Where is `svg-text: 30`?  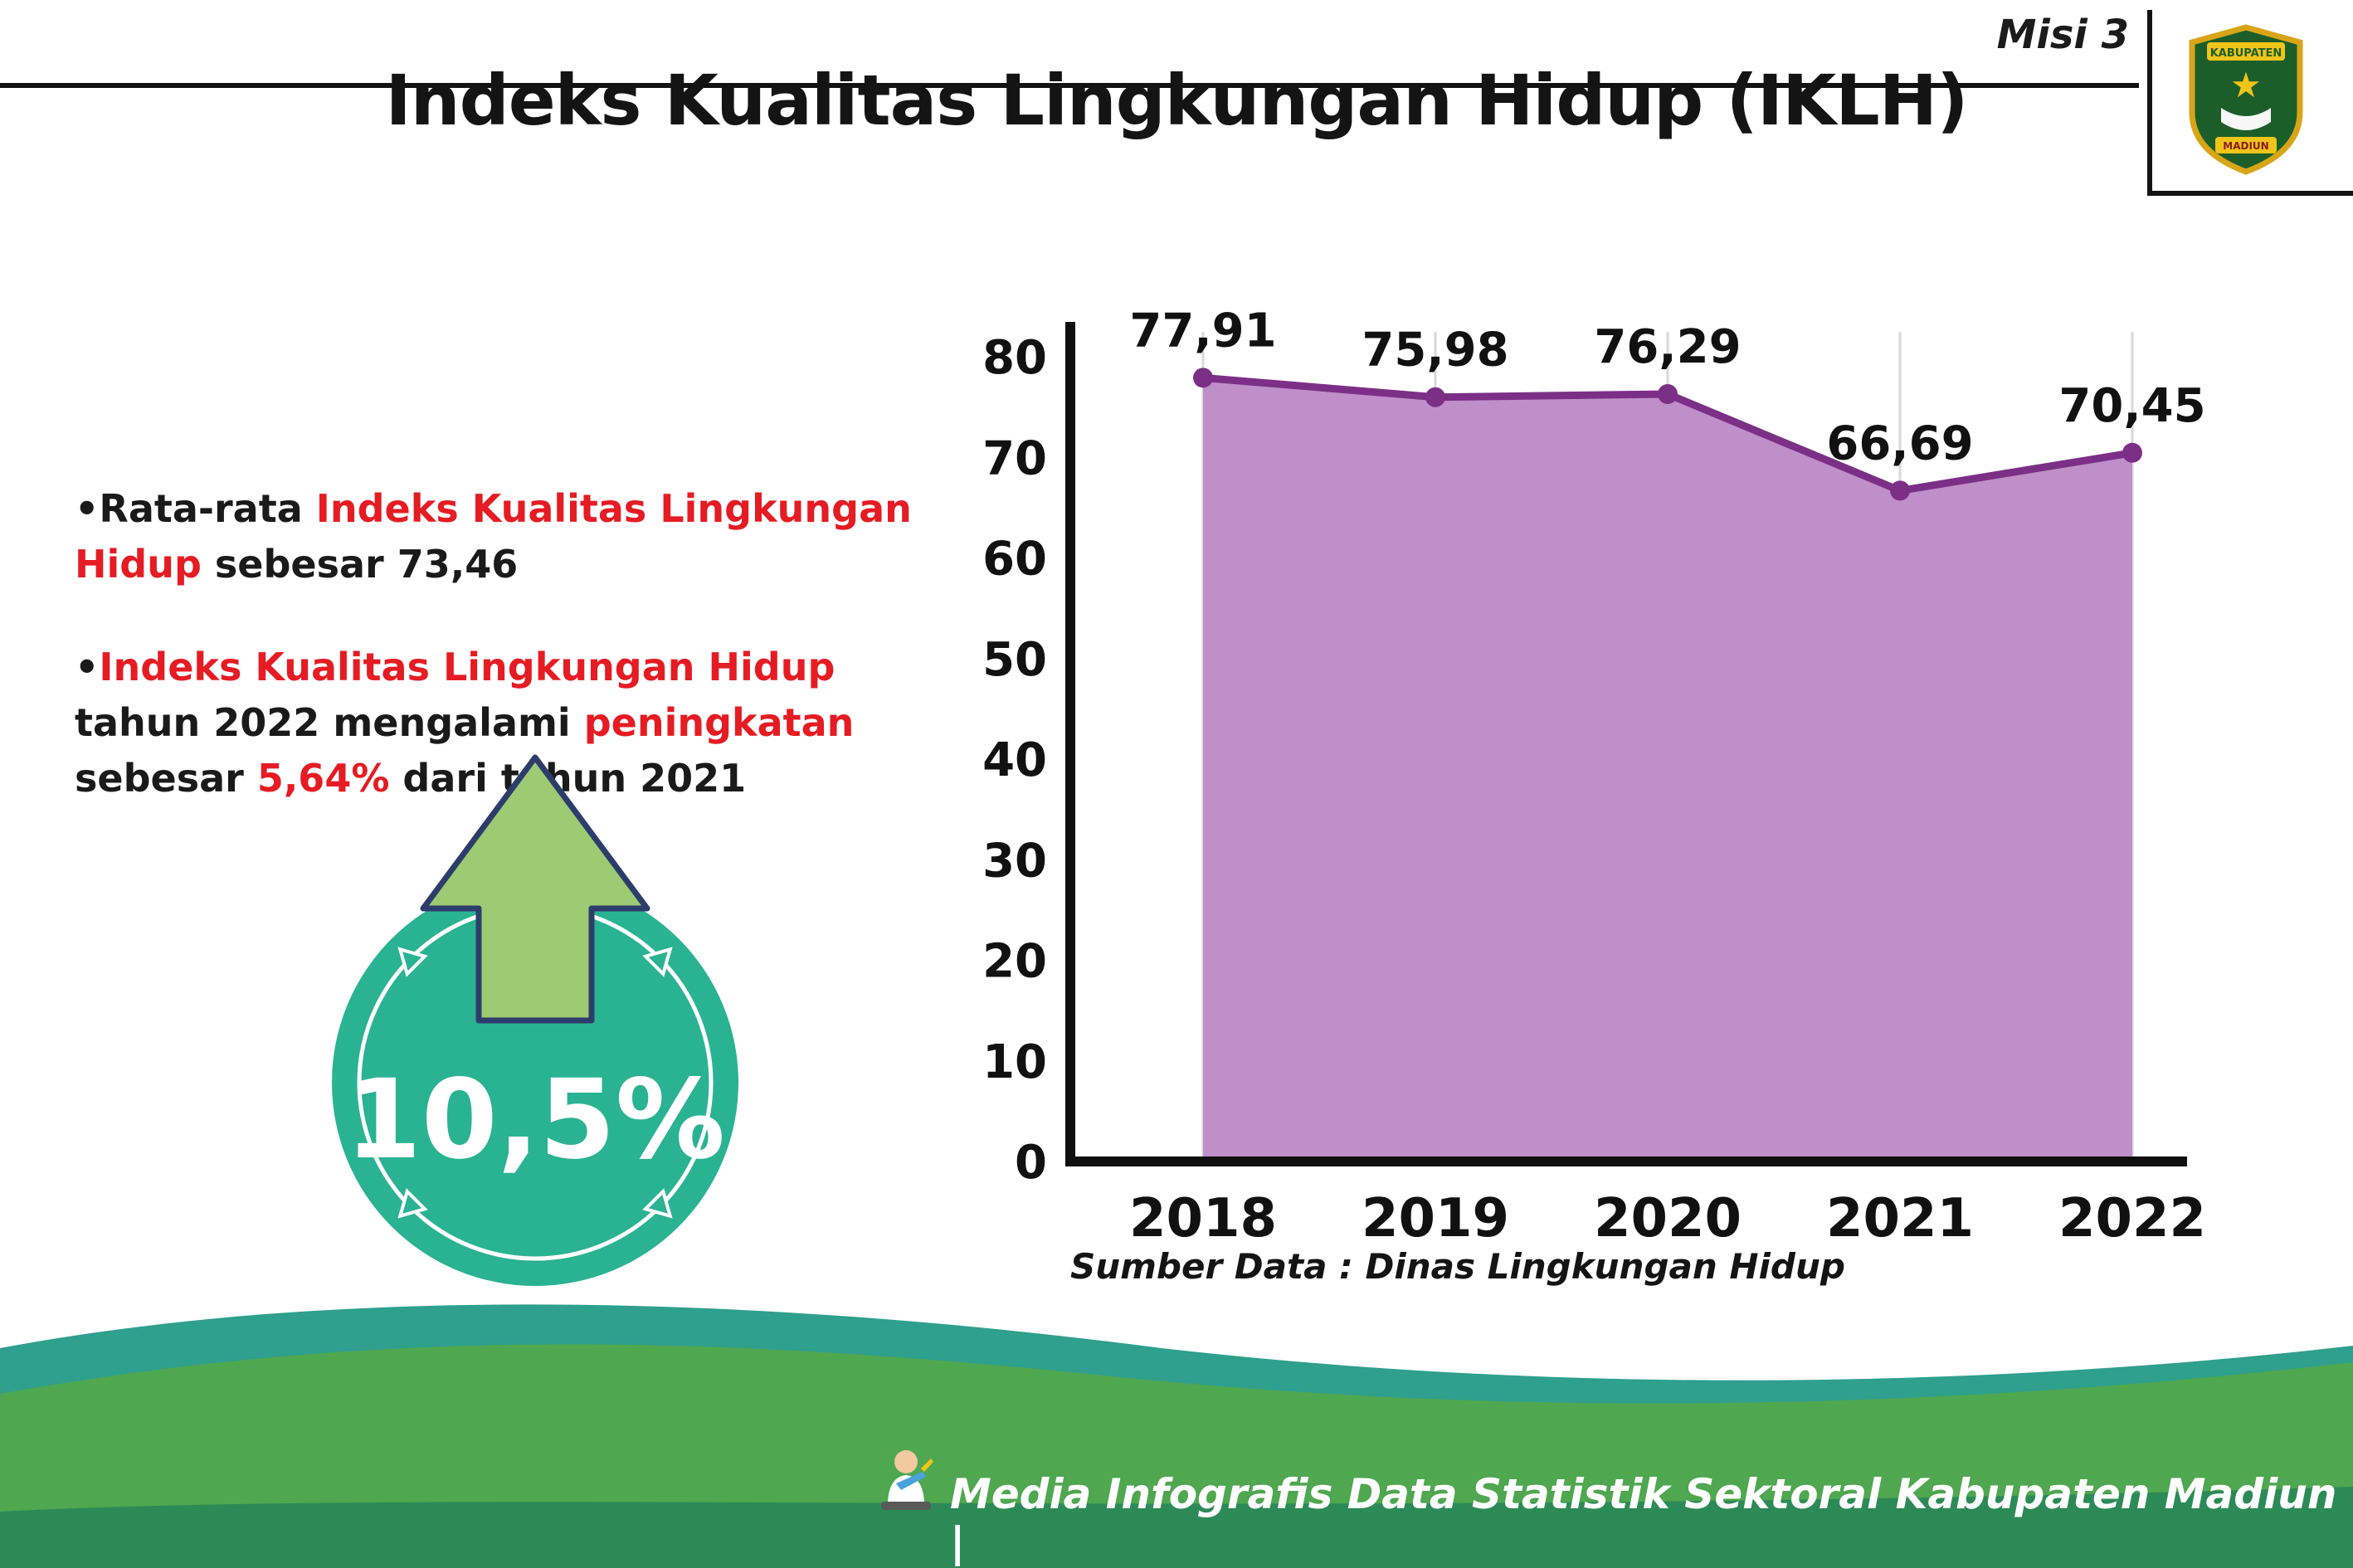 svg-text: 30 is located at coordinates (1014, 861).